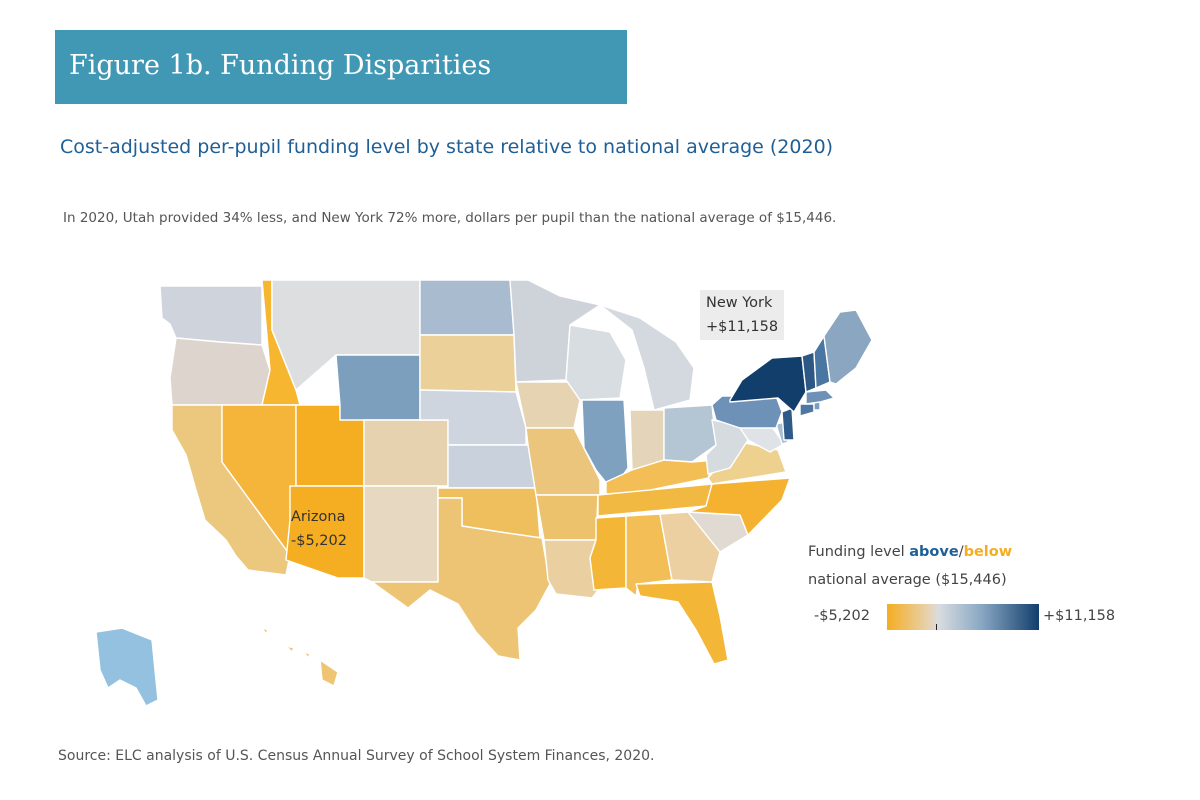 The height and width of the screenshot is (800, 1200). I want to click on state-OH, so click(690, 433).